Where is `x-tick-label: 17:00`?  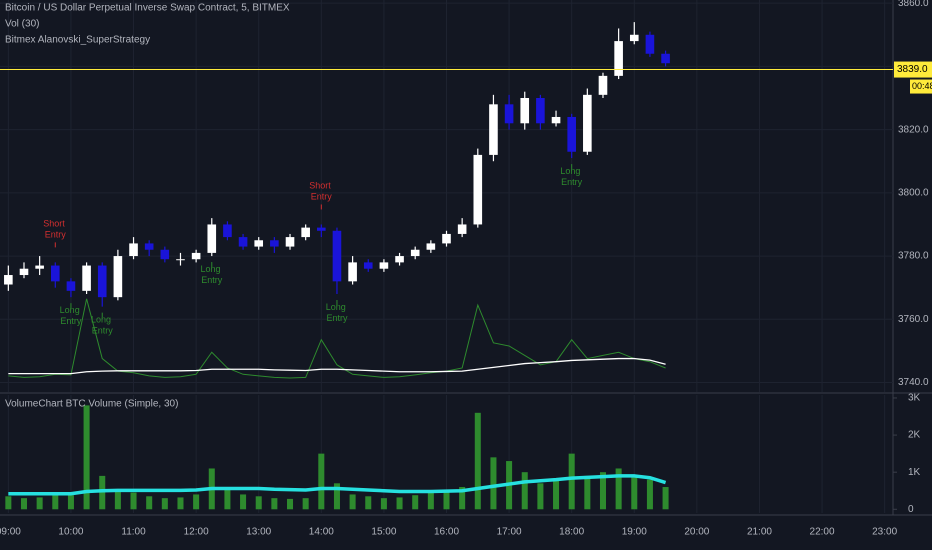
x-tick-label: 17:00 is located at coordinates (509, 532).